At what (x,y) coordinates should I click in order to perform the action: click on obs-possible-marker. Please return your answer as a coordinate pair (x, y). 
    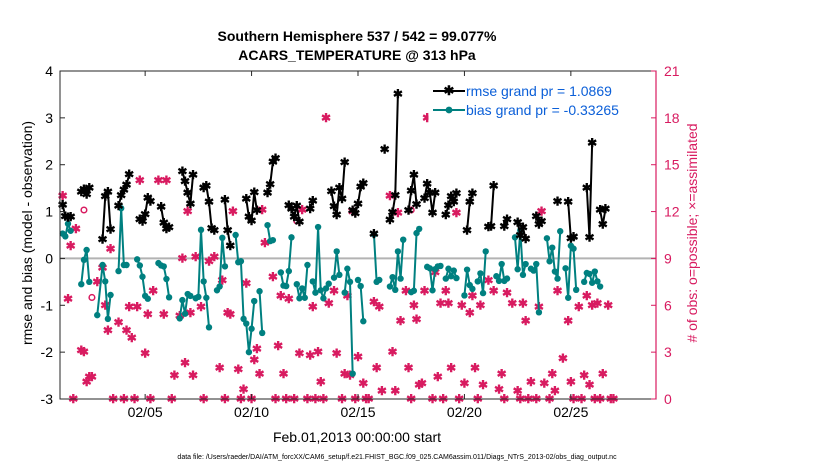
    Looking at the image, I should click on (84, 210).